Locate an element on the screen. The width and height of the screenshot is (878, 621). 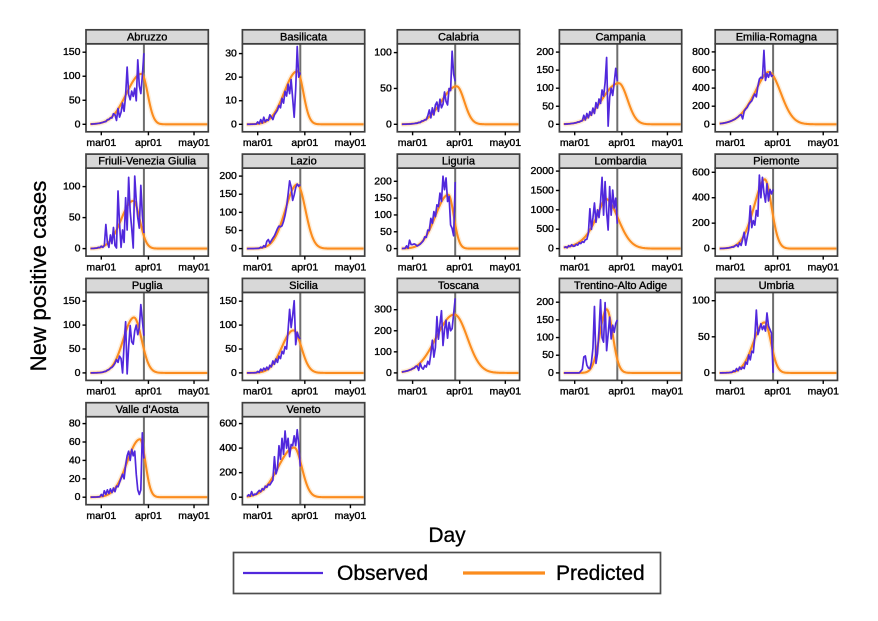
svg-text: Calabria is located at coordinates (459, 37).